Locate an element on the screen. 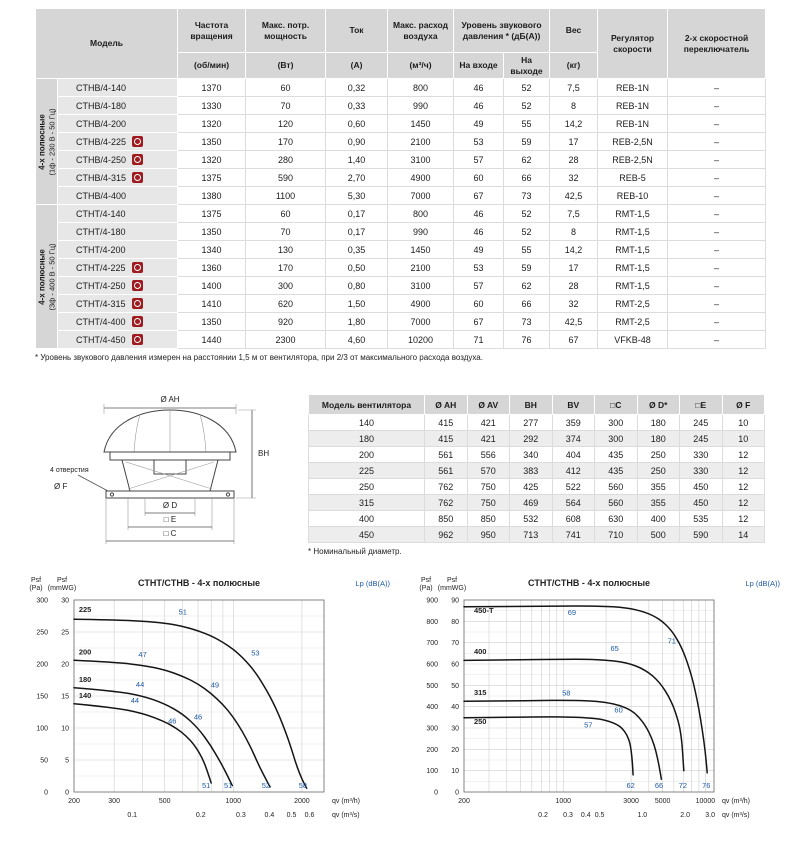 The width and height of the screenshot is (800, 861). cell-power: 60 is located at coordinates (286, 88).